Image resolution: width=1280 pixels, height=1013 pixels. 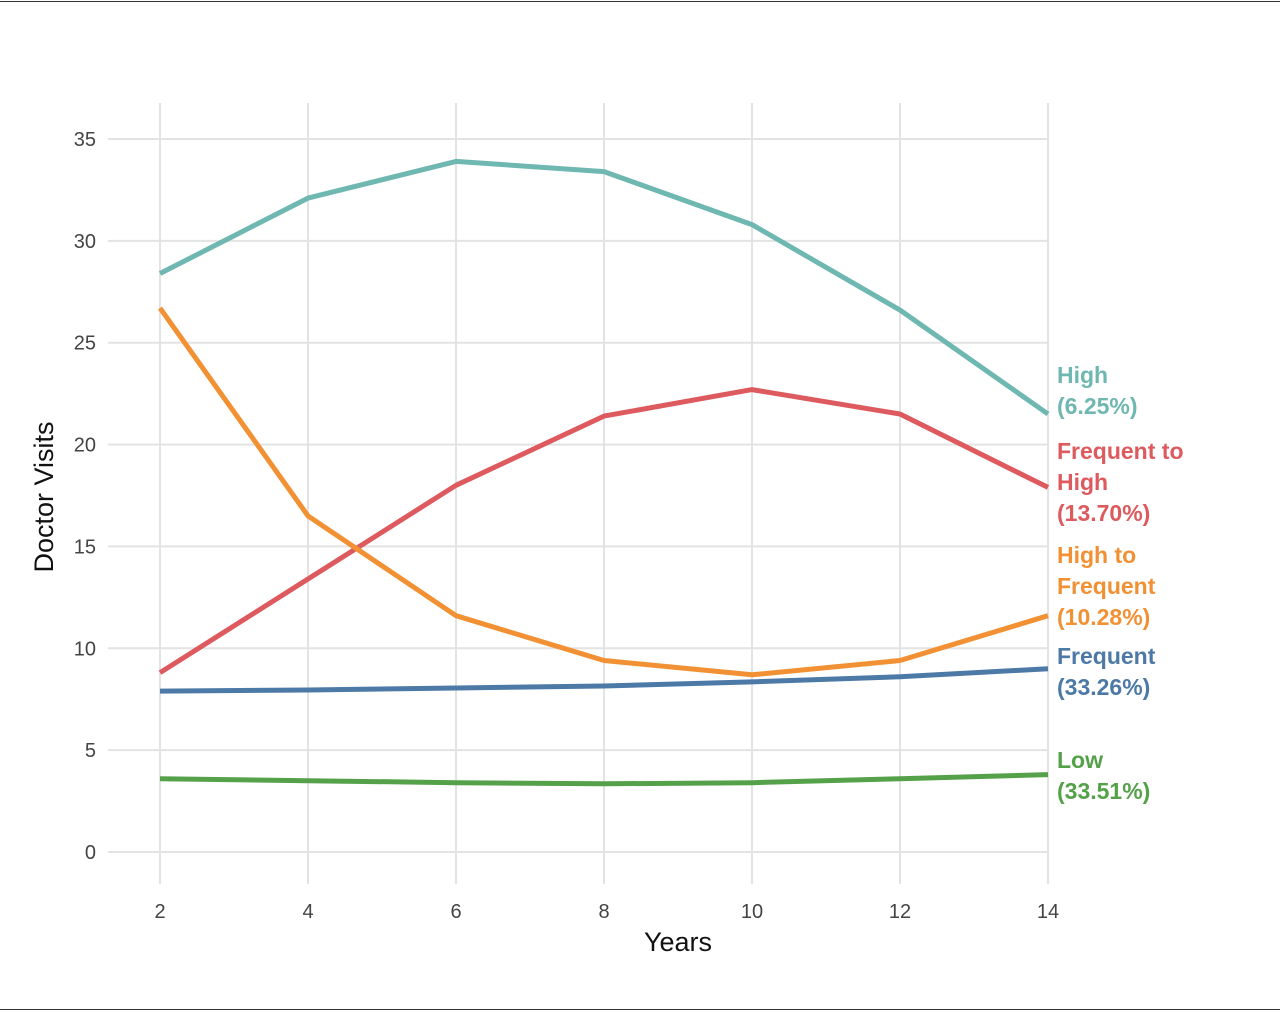 What do you see at coordinates (1097, 406) in the screenshot?
I see `series-label-line: (6.25%)` at bounding box center [1097, 406].